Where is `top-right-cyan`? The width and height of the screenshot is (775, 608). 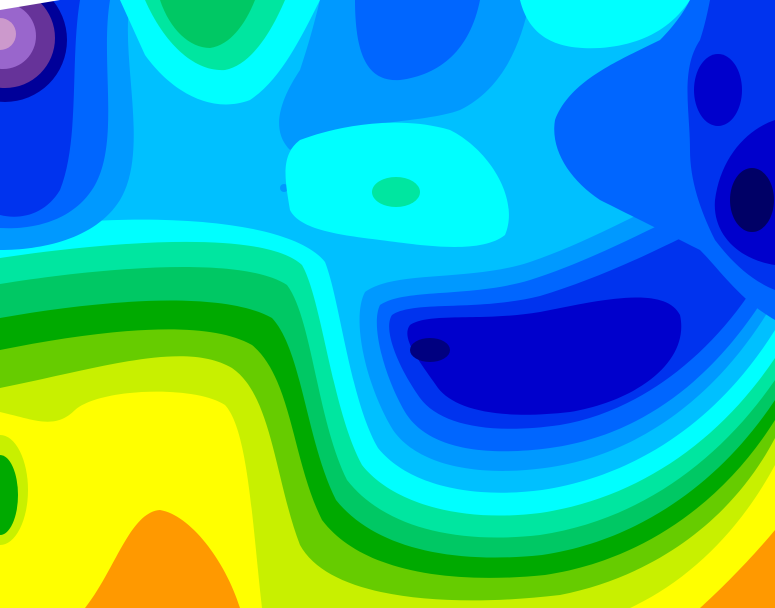
top-right-cyan is located at coordinates (605, 24).